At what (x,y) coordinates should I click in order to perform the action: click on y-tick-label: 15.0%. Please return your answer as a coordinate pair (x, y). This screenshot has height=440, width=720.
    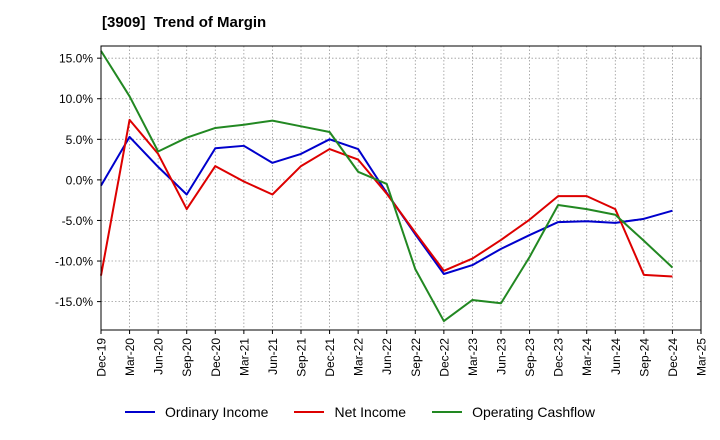
    Looking at the image, I should click on (76, 59).